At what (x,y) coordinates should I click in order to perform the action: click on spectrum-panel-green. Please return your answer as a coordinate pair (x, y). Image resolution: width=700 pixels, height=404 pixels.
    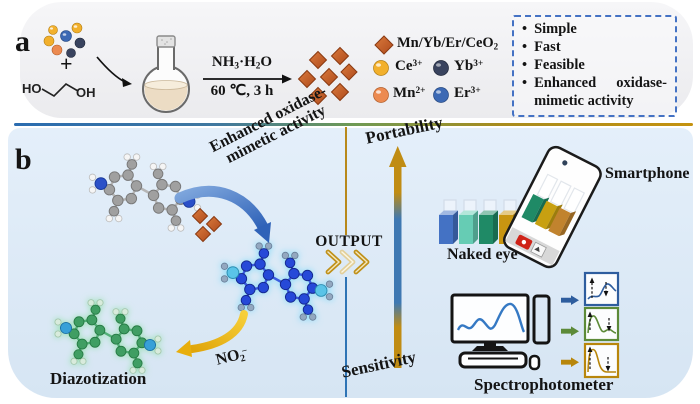
    Looking at the image, I should click on (601, 324).